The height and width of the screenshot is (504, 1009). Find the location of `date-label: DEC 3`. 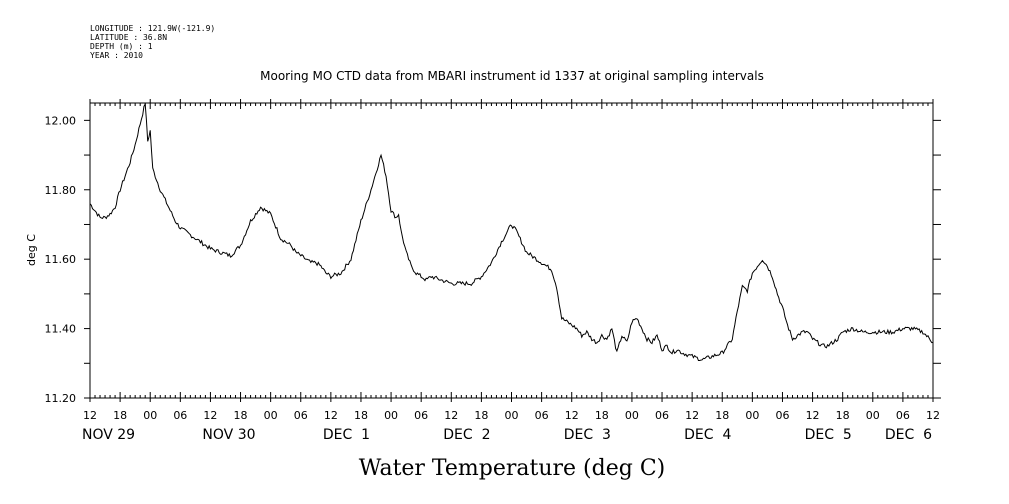

date-label: DEC 3 is located at coordinates (587, 435).